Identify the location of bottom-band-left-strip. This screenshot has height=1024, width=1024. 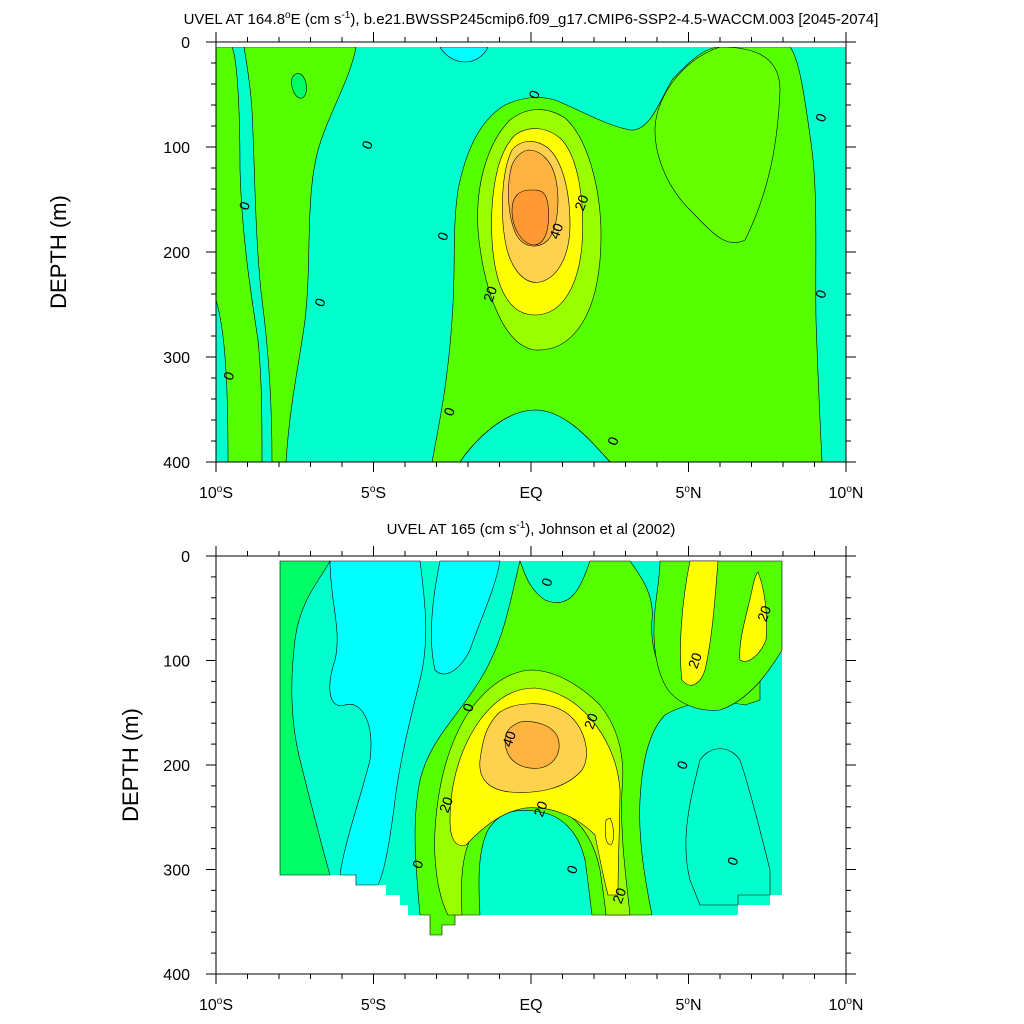
(305, 718).